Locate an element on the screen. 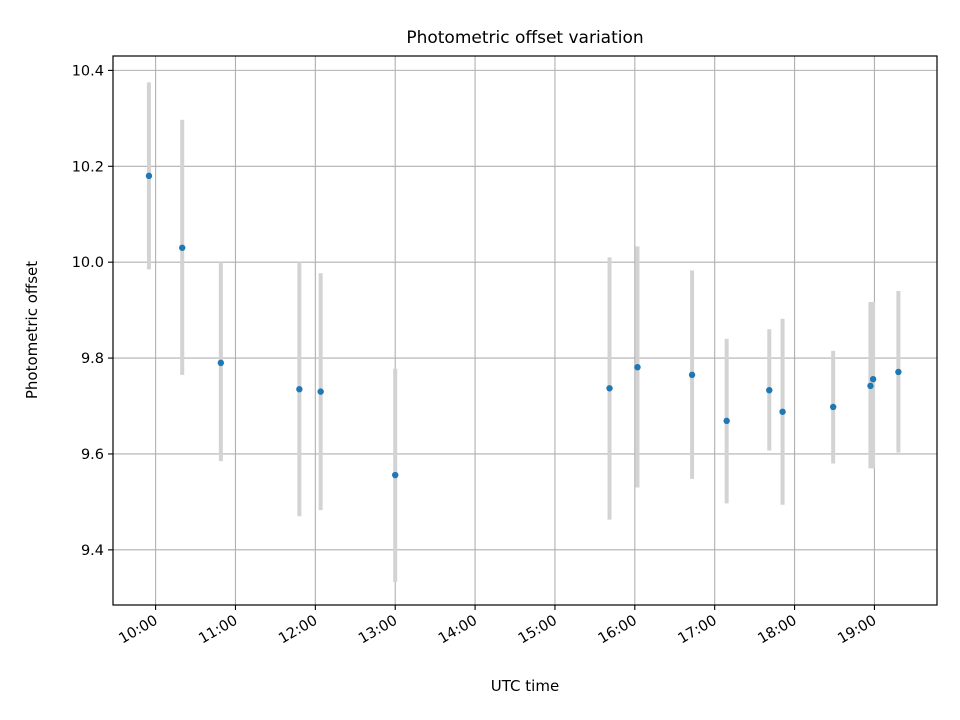 The width and height of the screenshot is (960, 720). chart-title: Photometric offset variation is located at coordinates (524, 38).